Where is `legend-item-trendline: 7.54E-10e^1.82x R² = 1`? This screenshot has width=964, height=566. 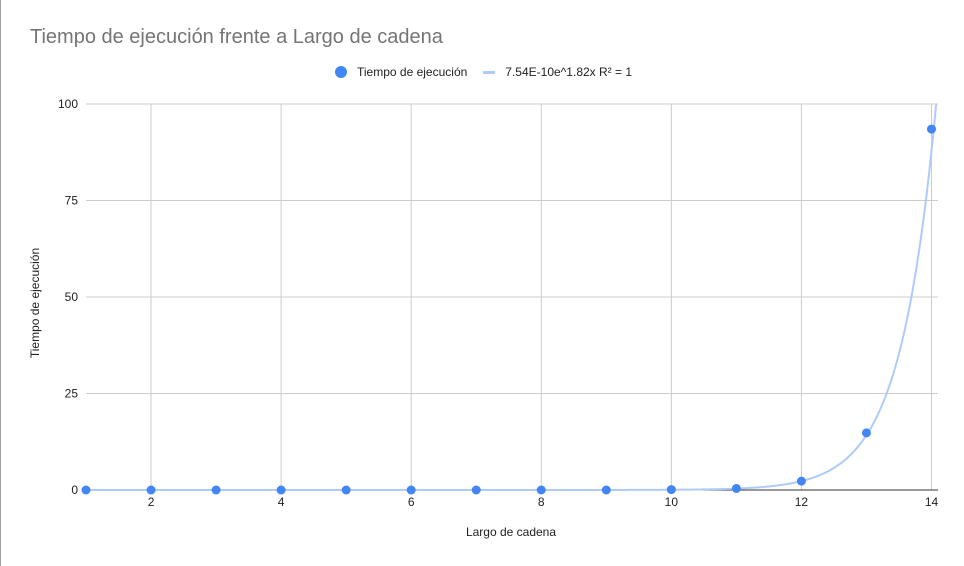 legend-item-trendline: 7.54E-10e^1.82x R² = 1 is located at coordinates (557, 72).